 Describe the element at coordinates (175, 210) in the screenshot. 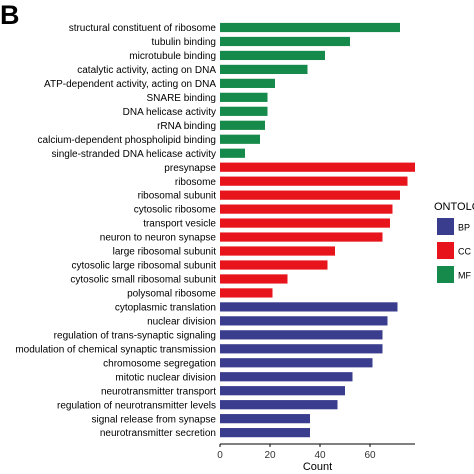

I see `category-label: cytosolic ribosome` at that location.